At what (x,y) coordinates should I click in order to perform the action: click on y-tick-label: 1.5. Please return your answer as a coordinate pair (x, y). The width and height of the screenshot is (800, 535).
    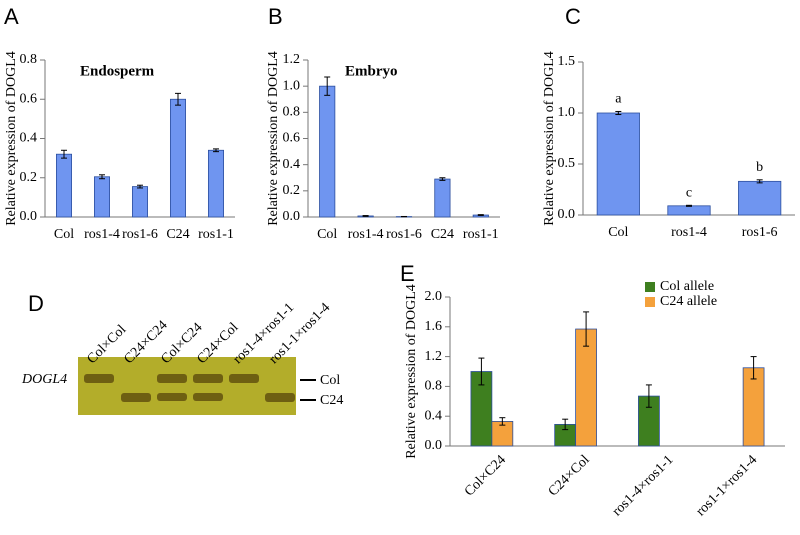
    Looking at the image, I should click on (567, 61).